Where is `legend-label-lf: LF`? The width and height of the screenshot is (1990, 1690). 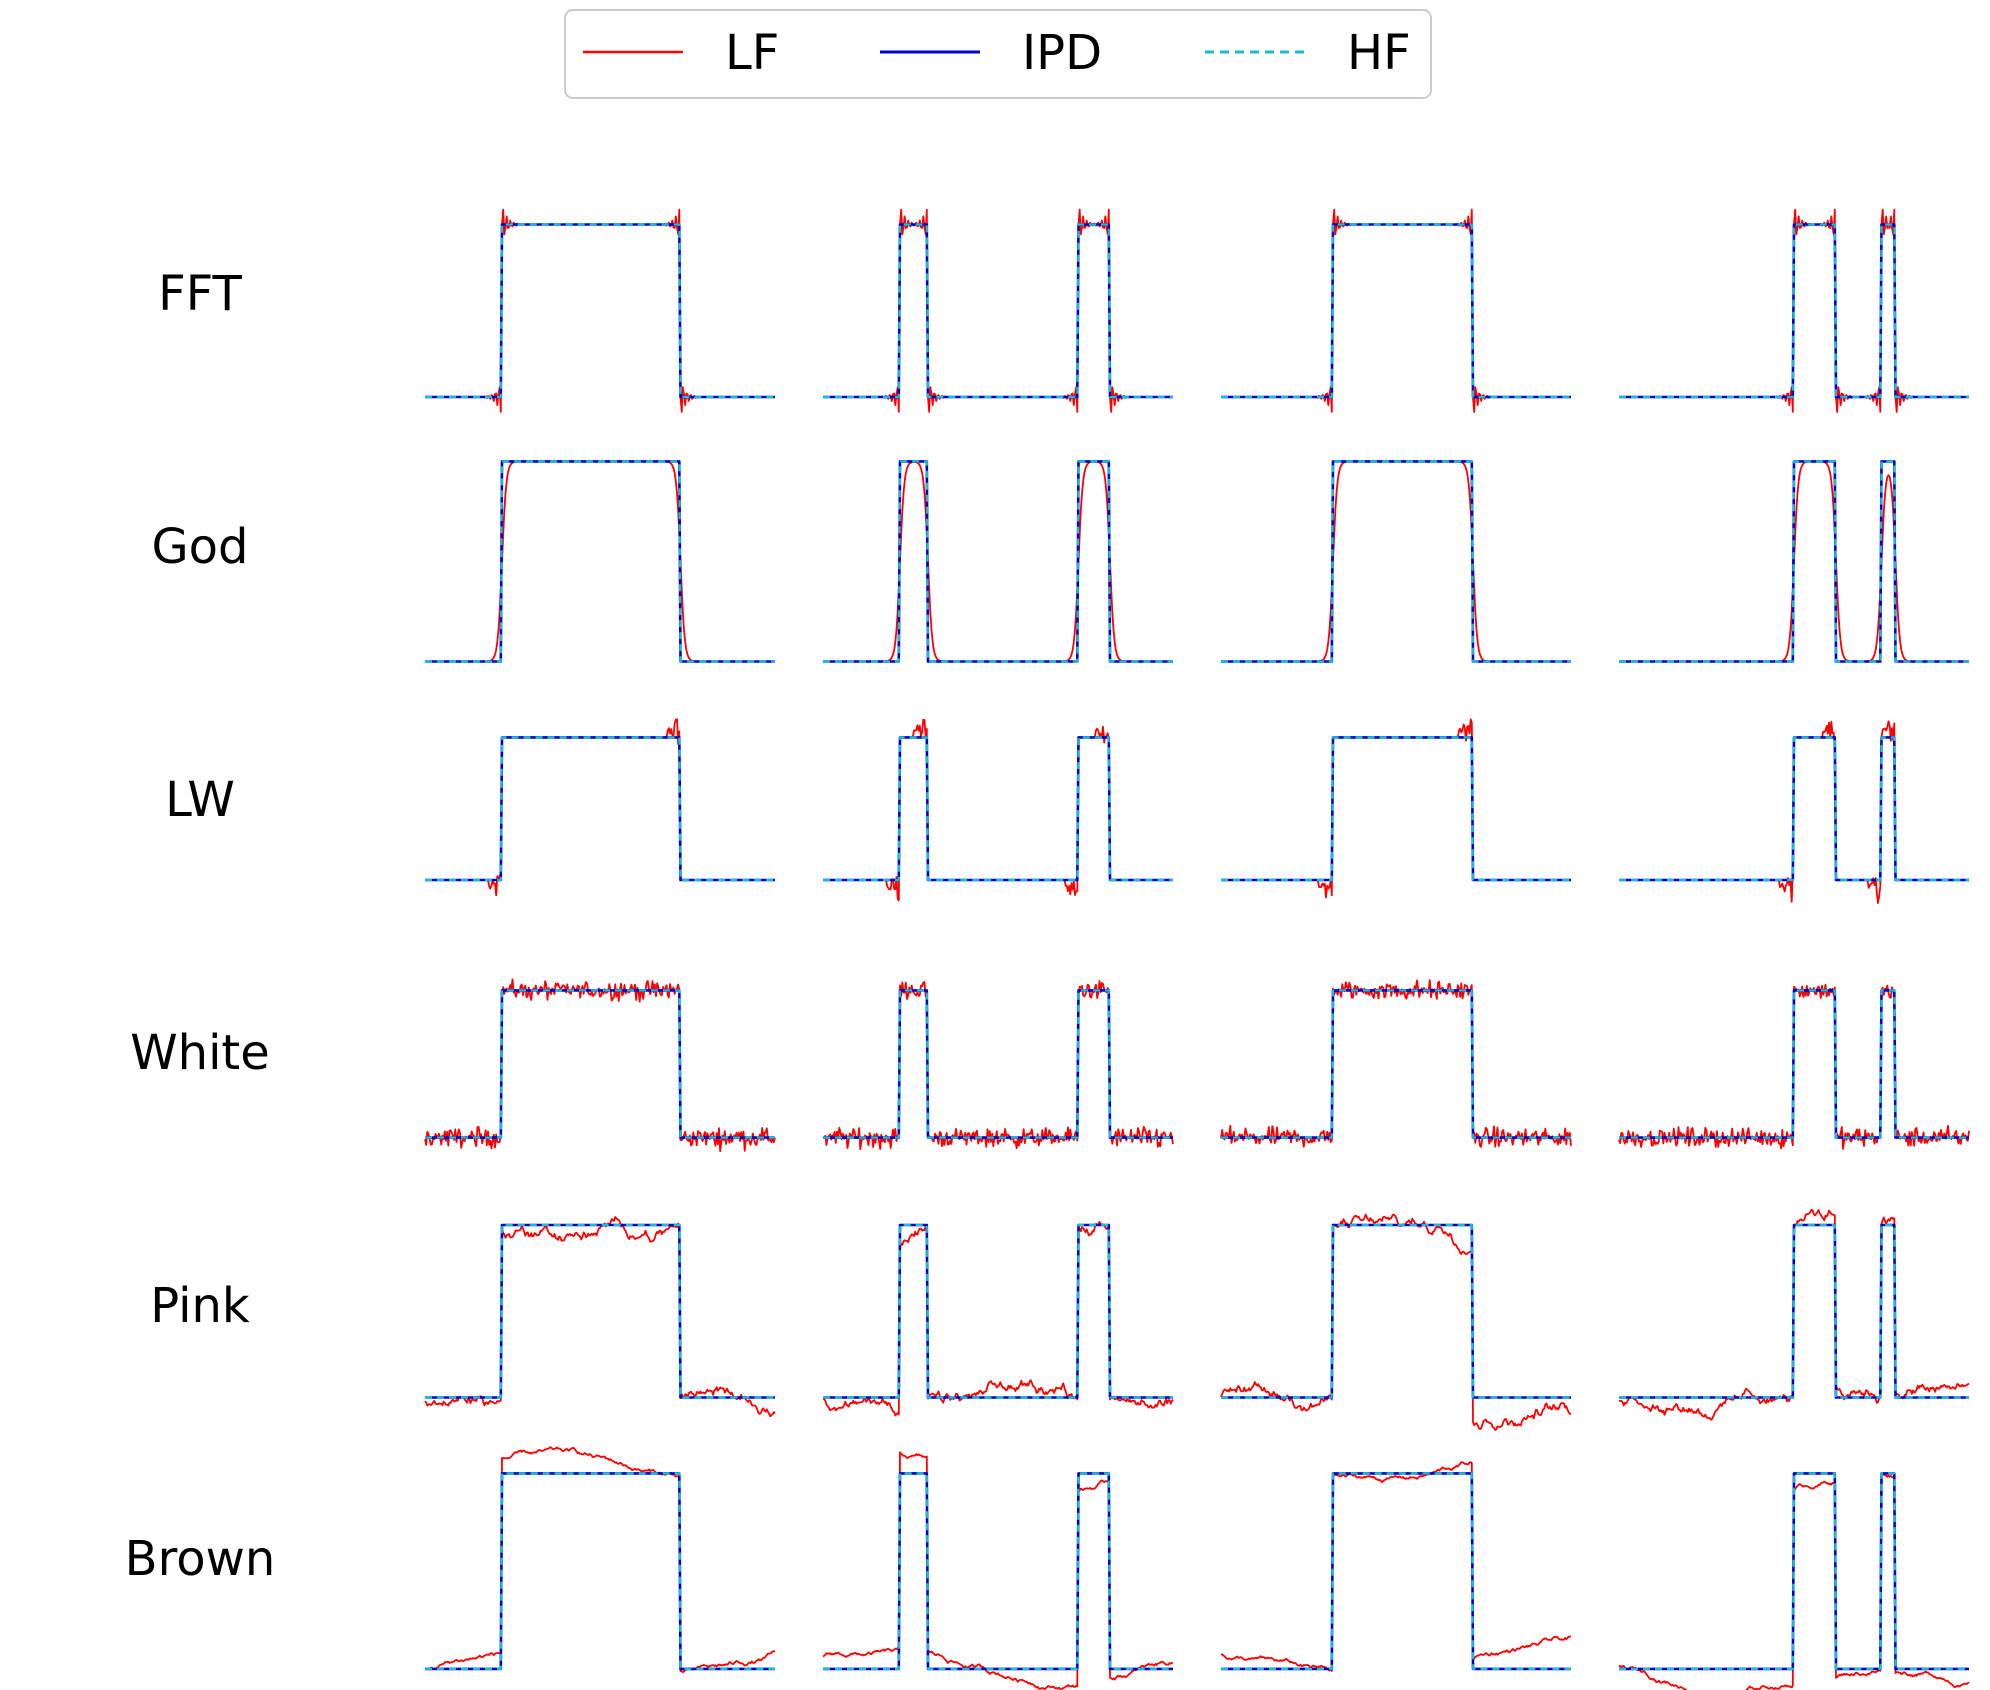 legend-label-lf: LF is located at coordinates (752, 53).